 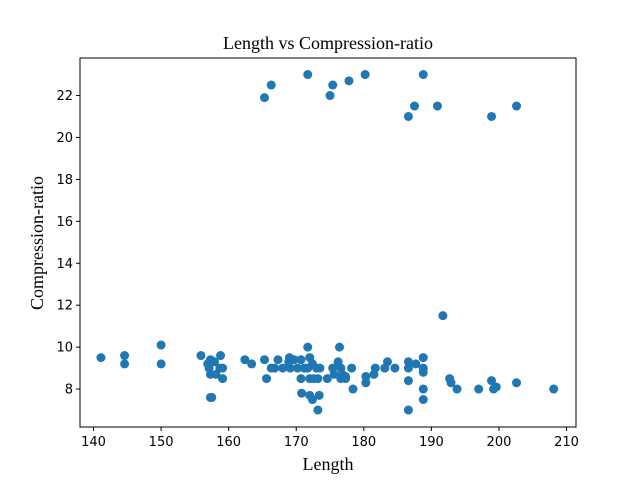 What do you see at coordinates (64, 264) in the screenshot?
I see `y-tick-label: 14` at bounding box center [64, 264].